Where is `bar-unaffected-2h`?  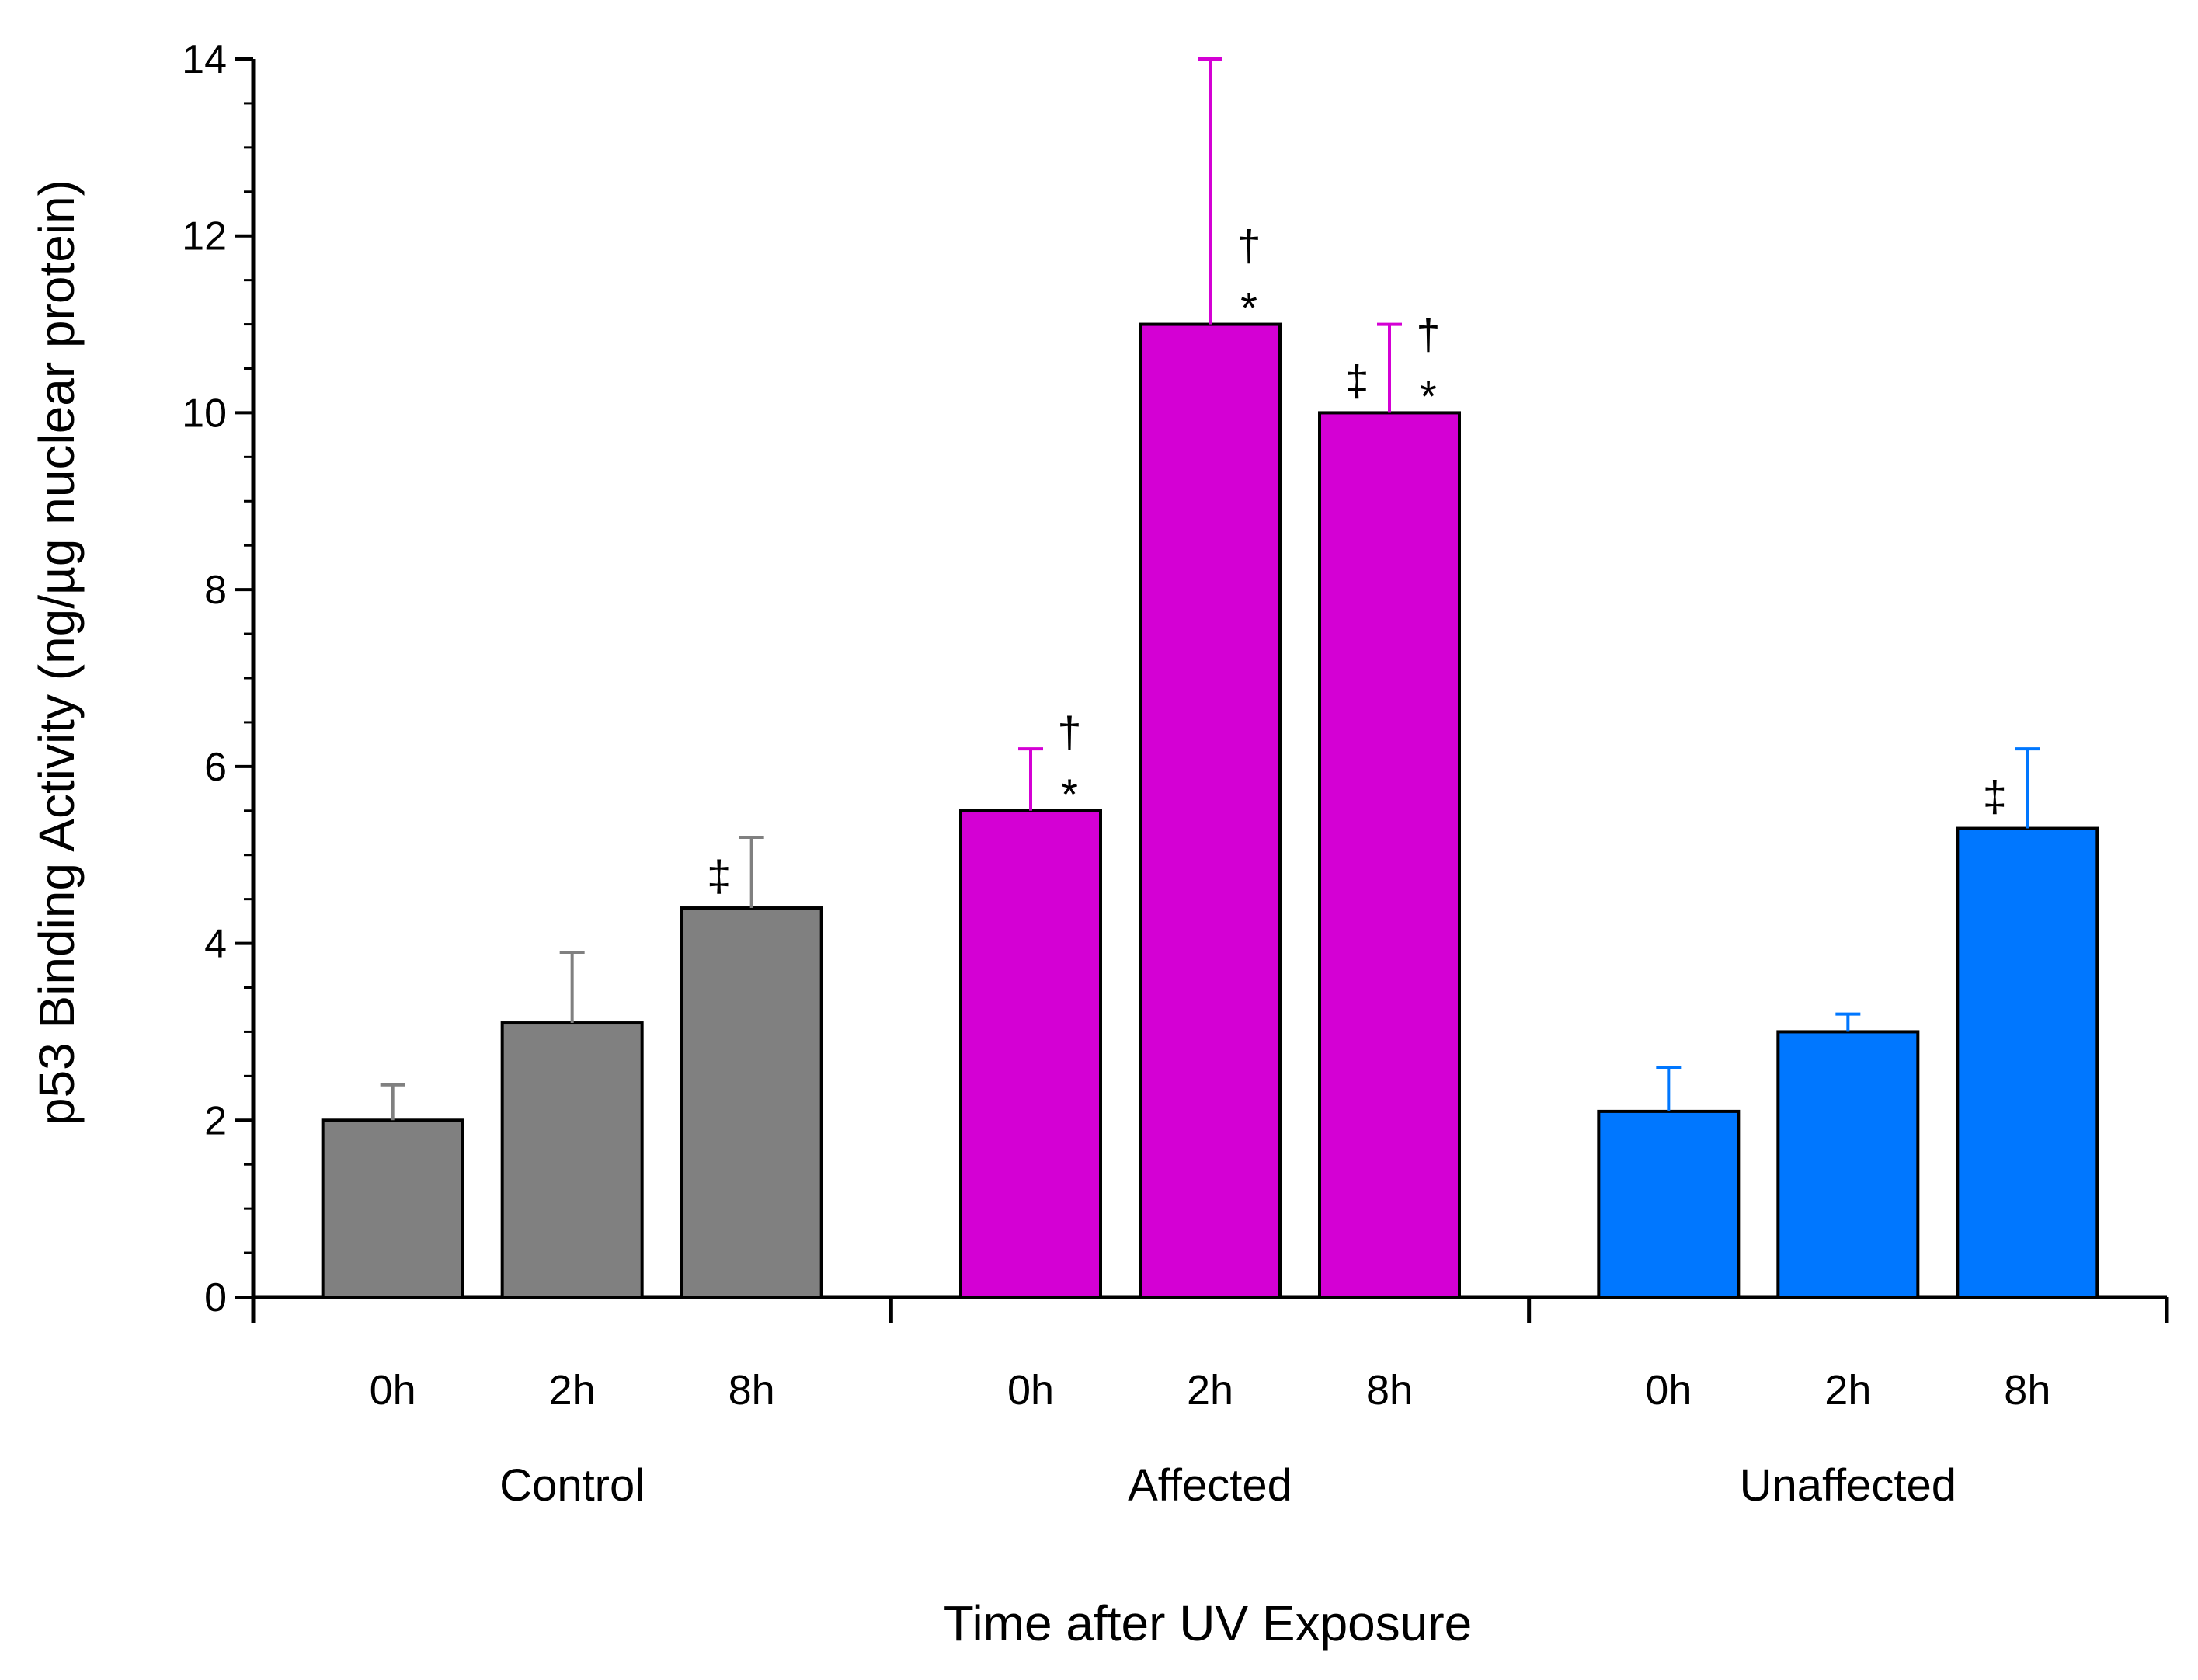
bar-unaffected-2h is located at coordinates (1848, 1164).